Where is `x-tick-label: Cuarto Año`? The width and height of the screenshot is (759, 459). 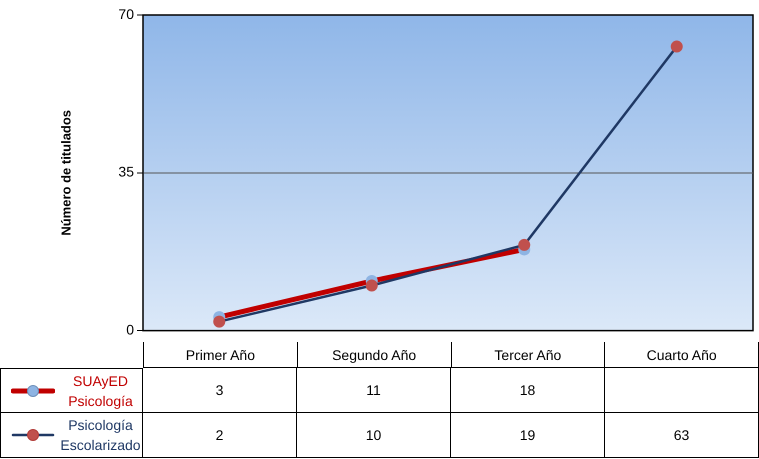 x-tick-label: Cuarto Año is located at coordinates (682, 355).